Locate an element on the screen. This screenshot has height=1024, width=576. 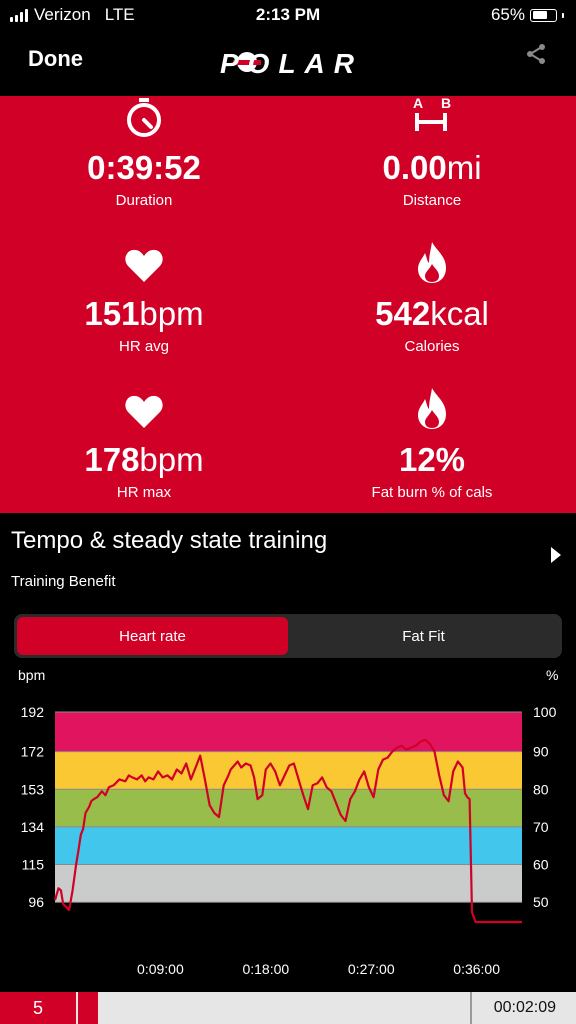
carrier-info: Verizon LTE is located at coordinates (72, 15).